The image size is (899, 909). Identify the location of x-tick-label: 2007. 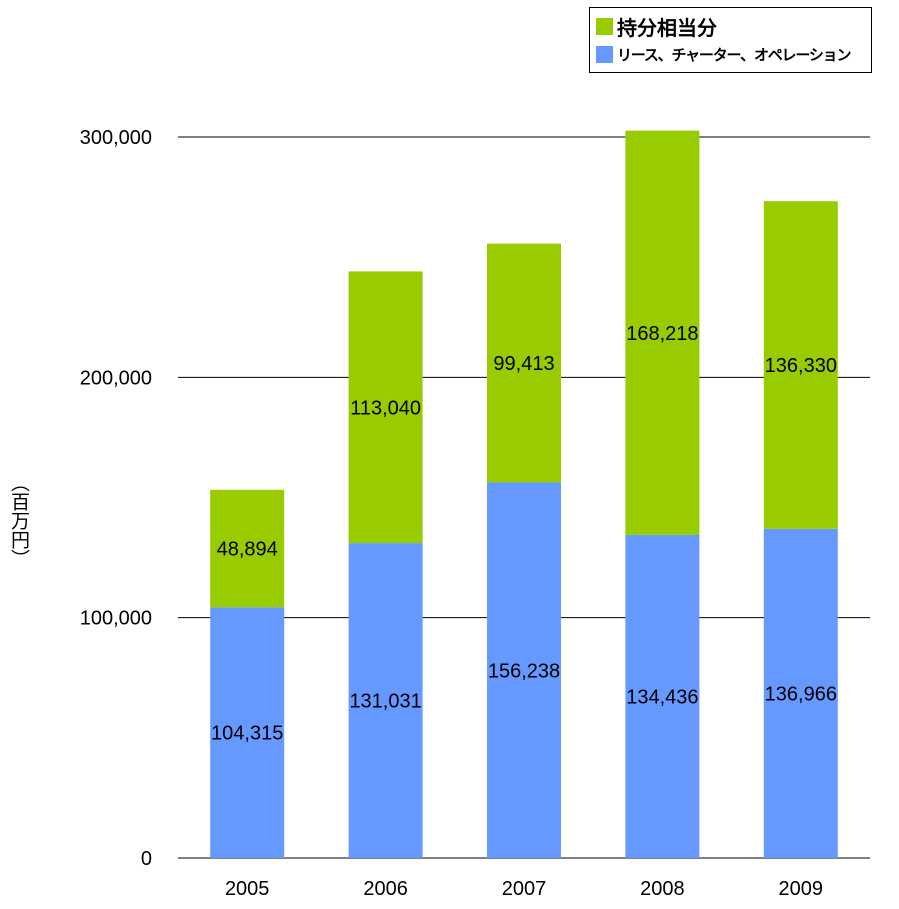
(524, 889).